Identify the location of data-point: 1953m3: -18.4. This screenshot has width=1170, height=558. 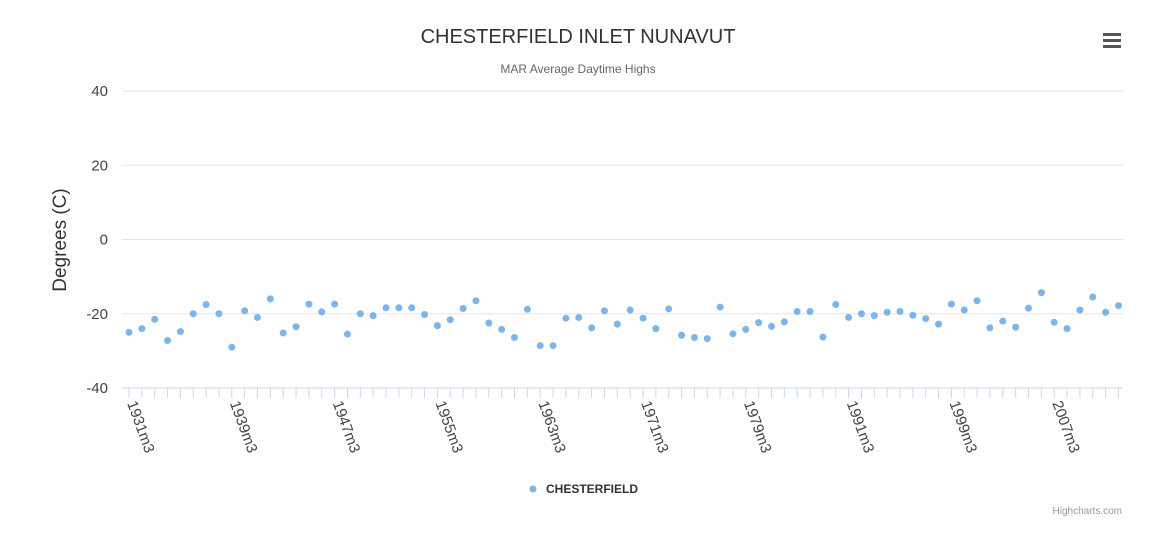
(412, 308).